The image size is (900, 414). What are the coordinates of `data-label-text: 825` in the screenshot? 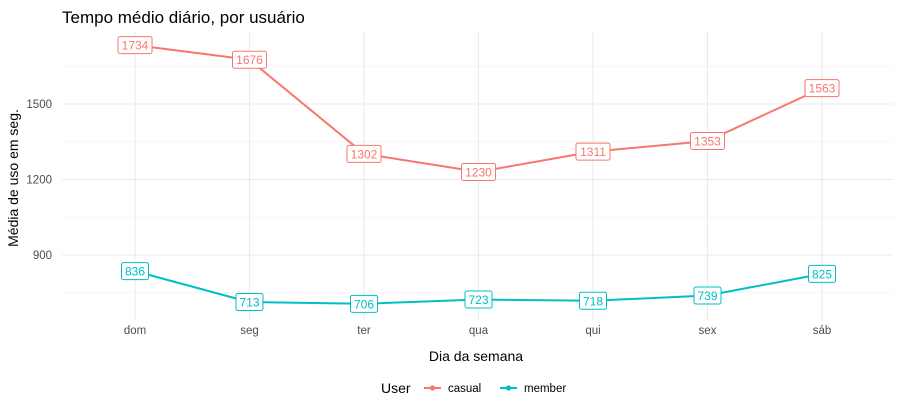 It's located at (822, 274).